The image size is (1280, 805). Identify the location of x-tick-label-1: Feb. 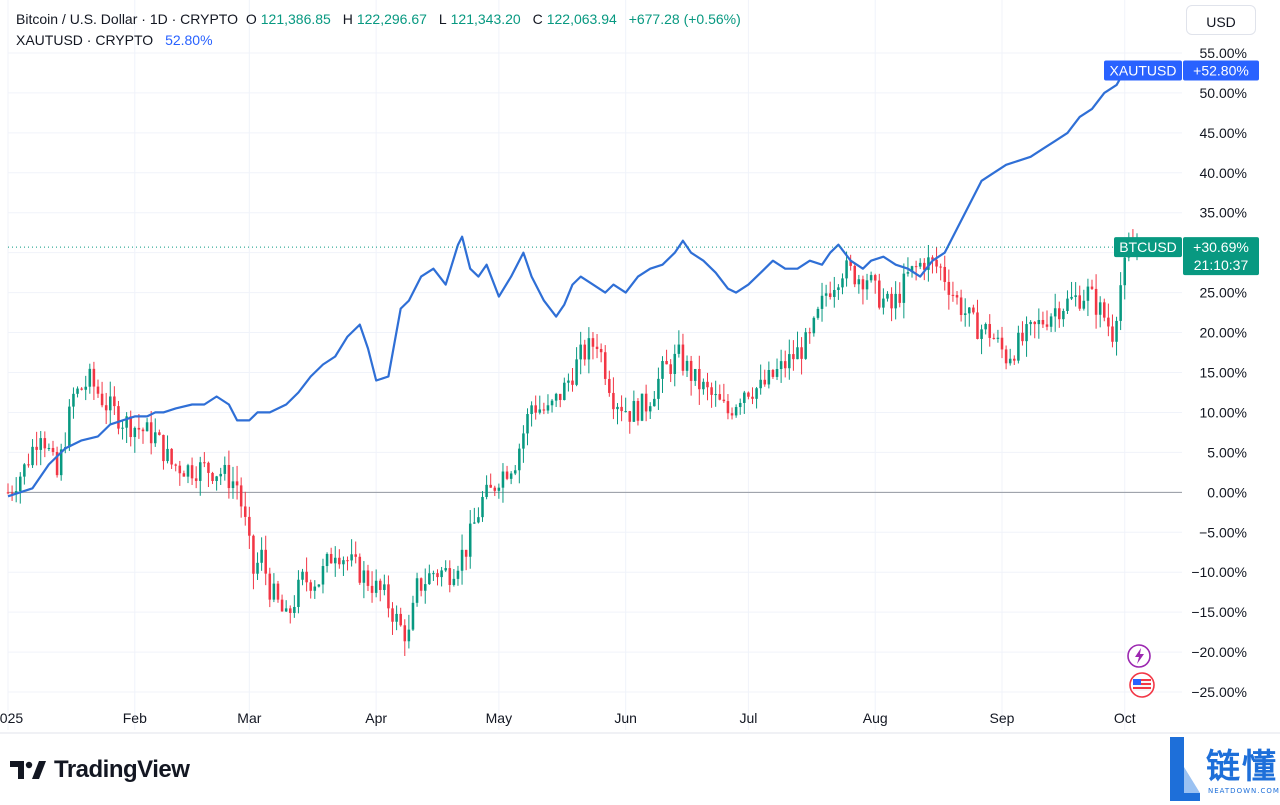
(135, 718).